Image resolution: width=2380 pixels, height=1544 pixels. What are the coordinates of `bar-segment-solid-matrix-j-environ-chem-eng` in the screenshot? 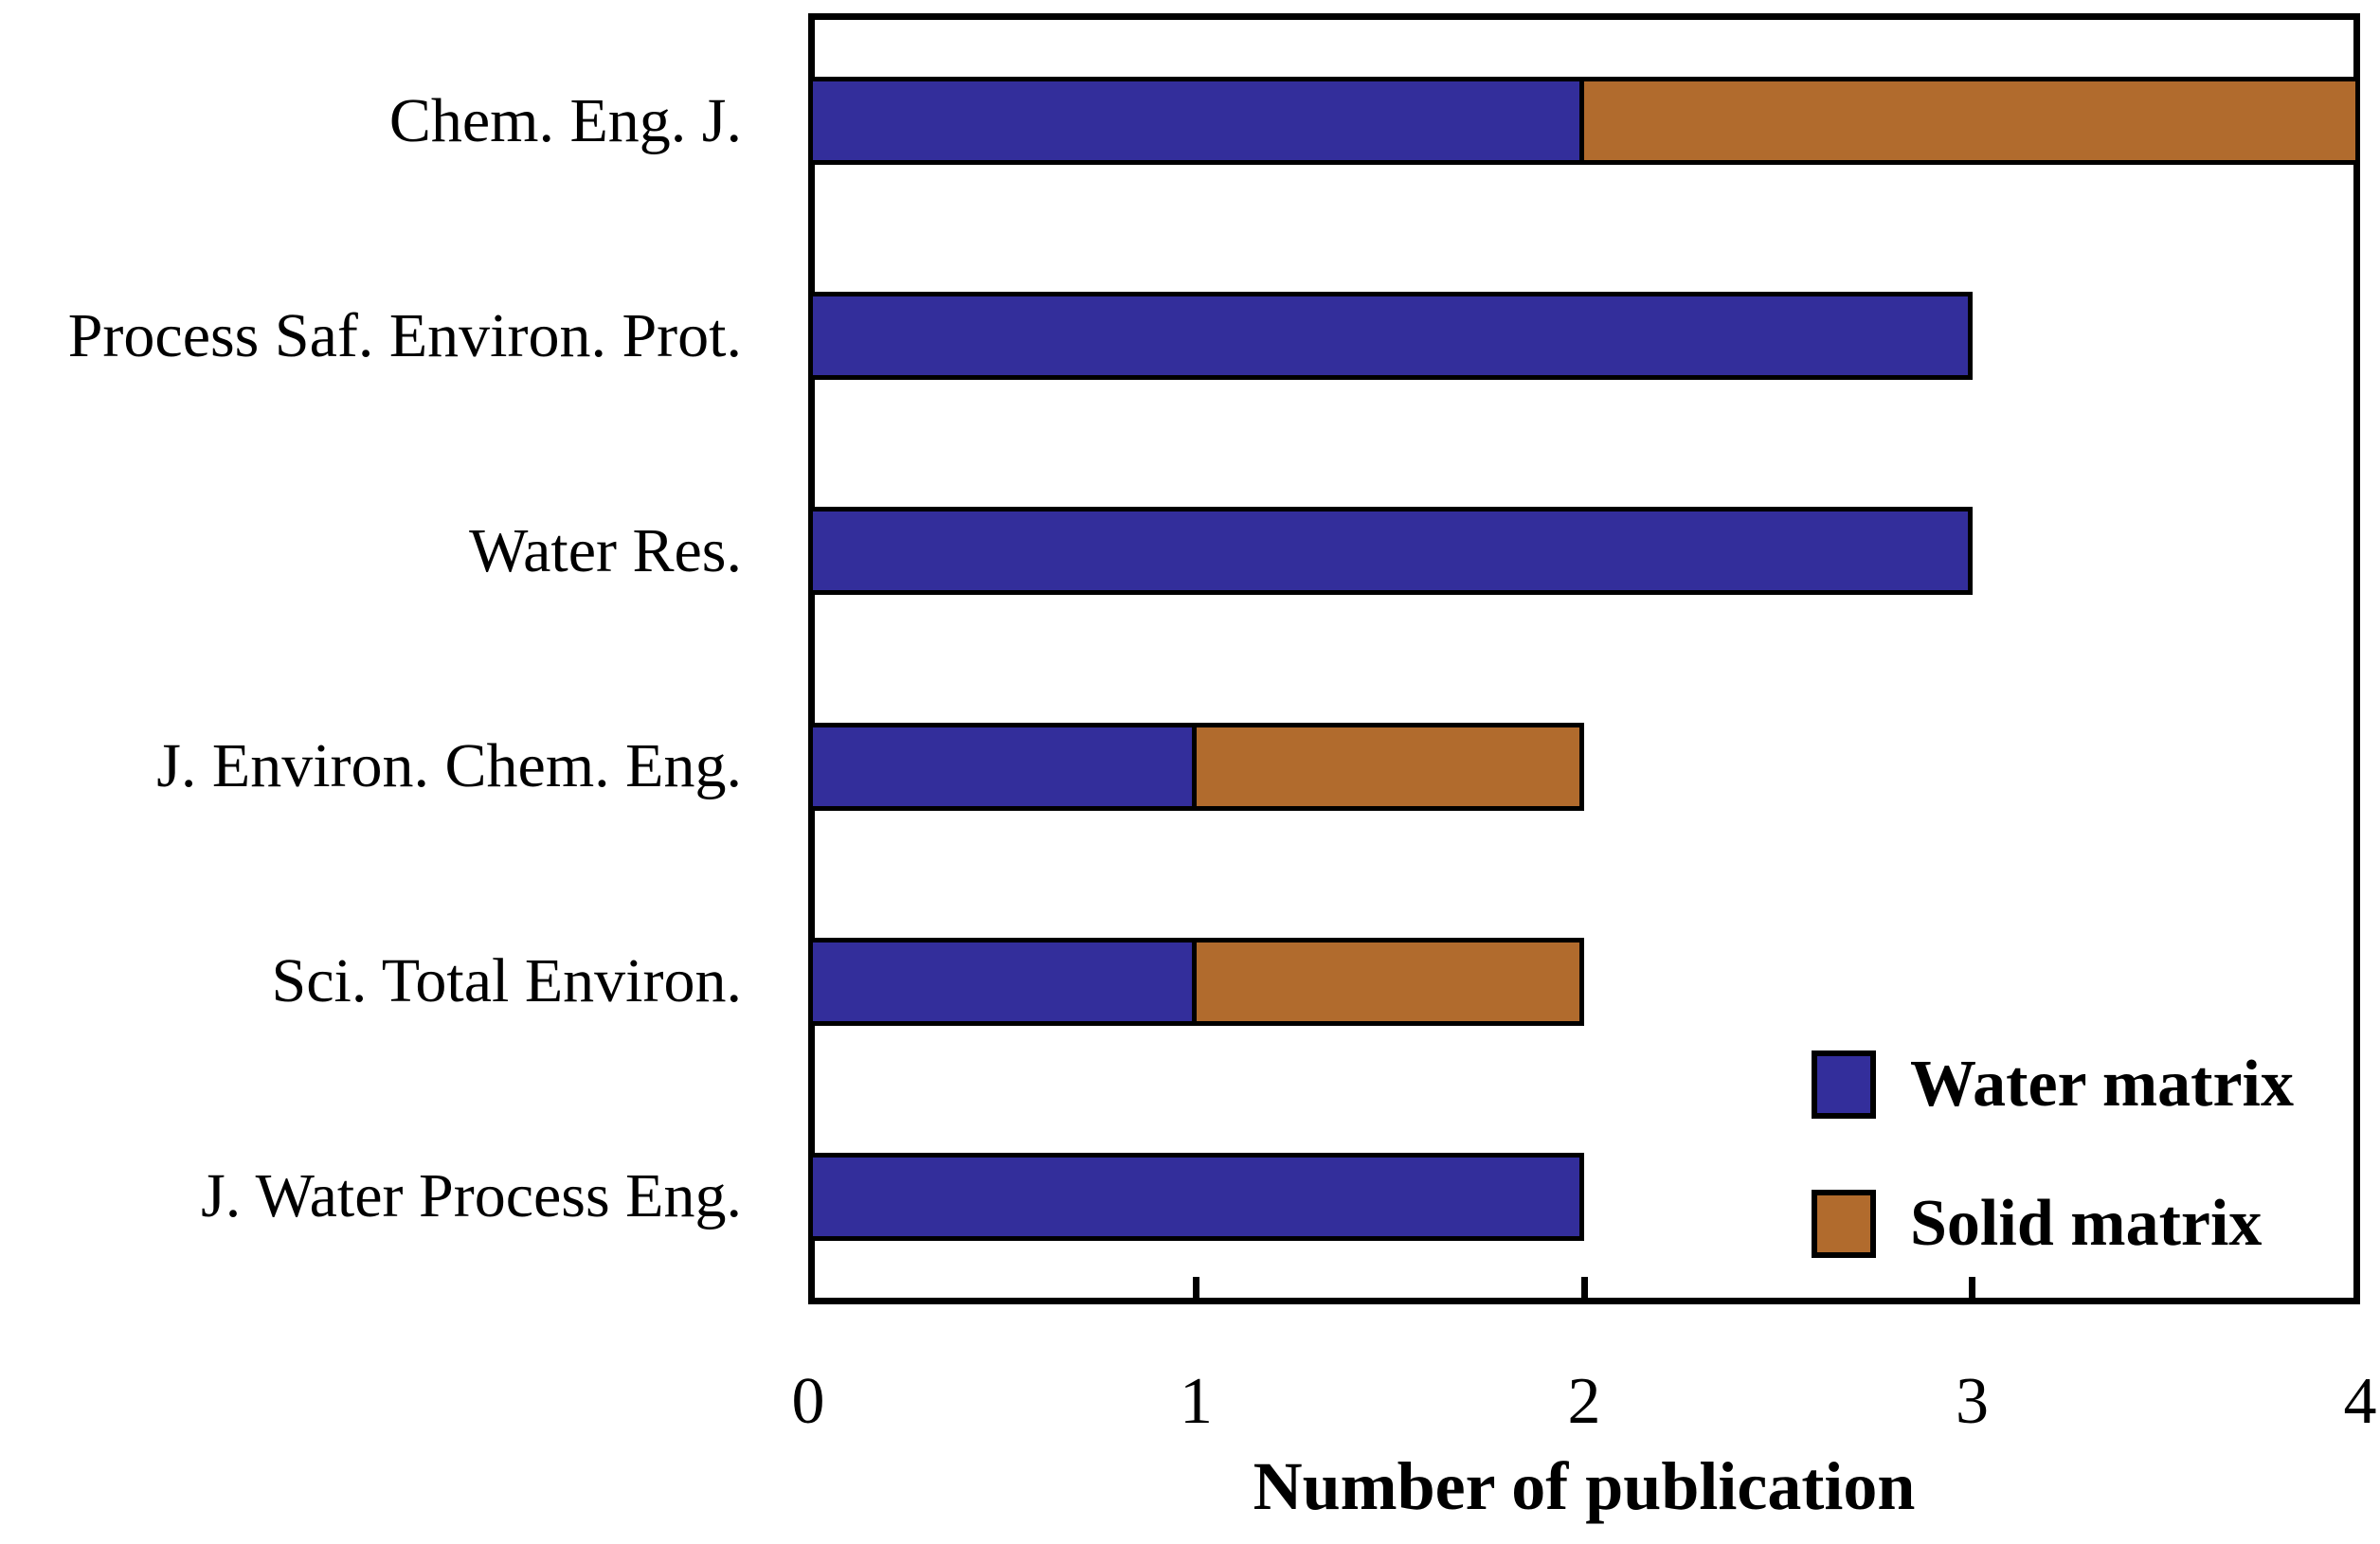 It's located at (1387, 766).